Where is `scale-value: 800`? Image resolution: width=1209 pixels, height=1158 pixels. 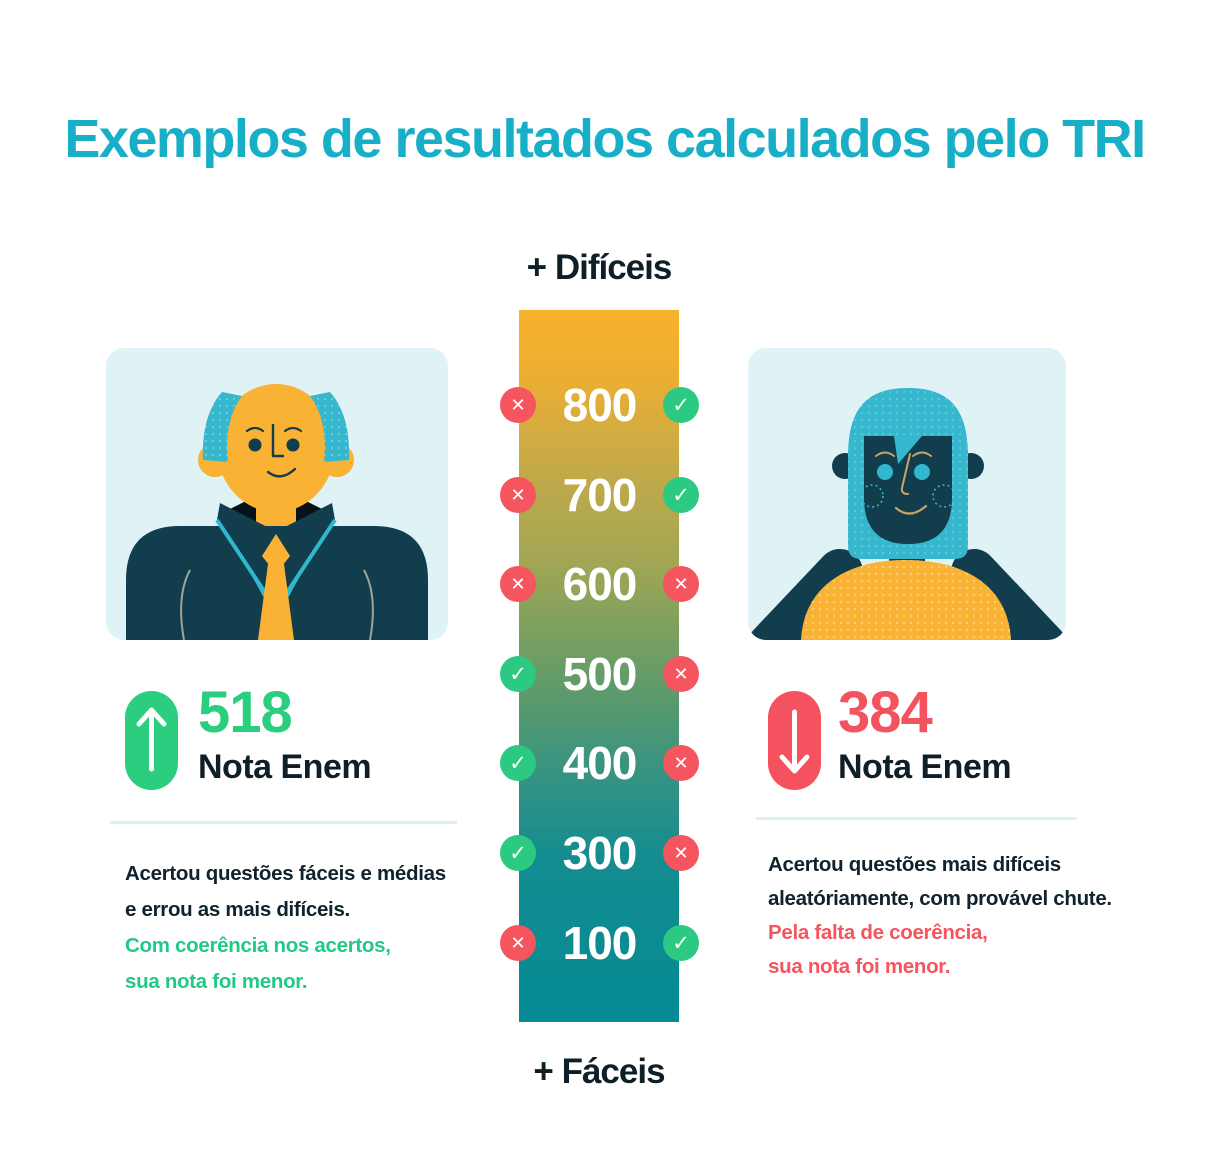
scale-value: 800 is located at coordinates (600, 405).